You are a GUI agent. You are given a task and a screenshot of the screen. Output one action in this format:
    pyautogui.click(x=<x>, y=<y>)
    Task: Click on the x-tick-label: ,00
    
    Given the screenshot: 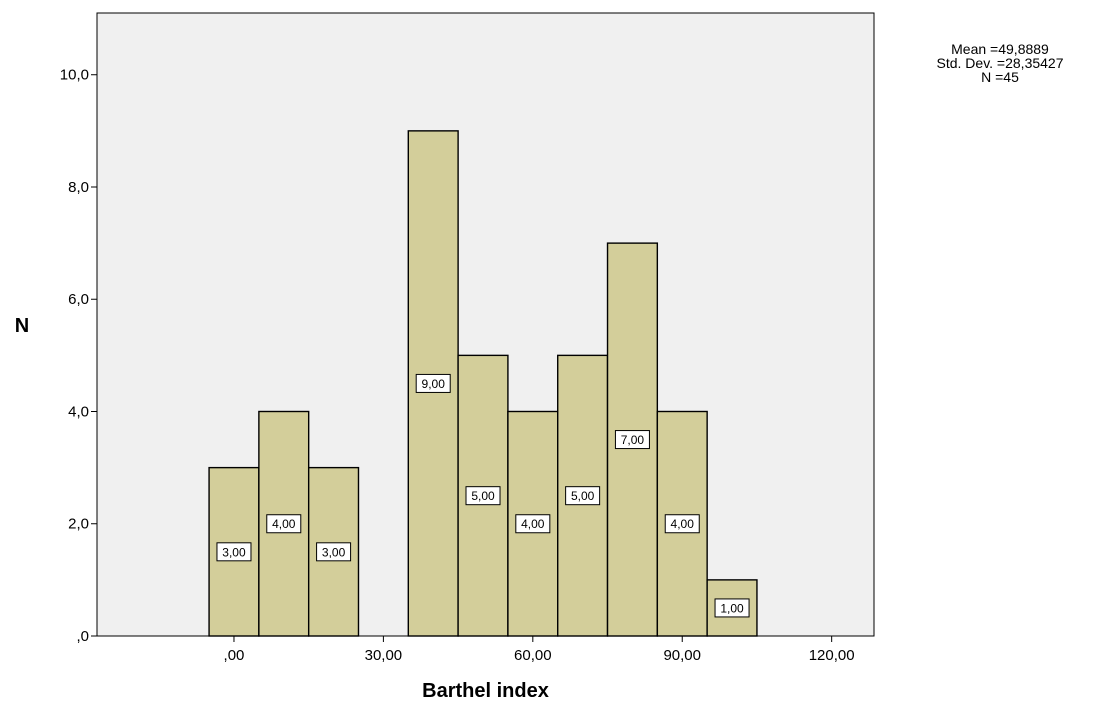 What is the action you would take?
    pyautogui.click(x=234, y=655)
    